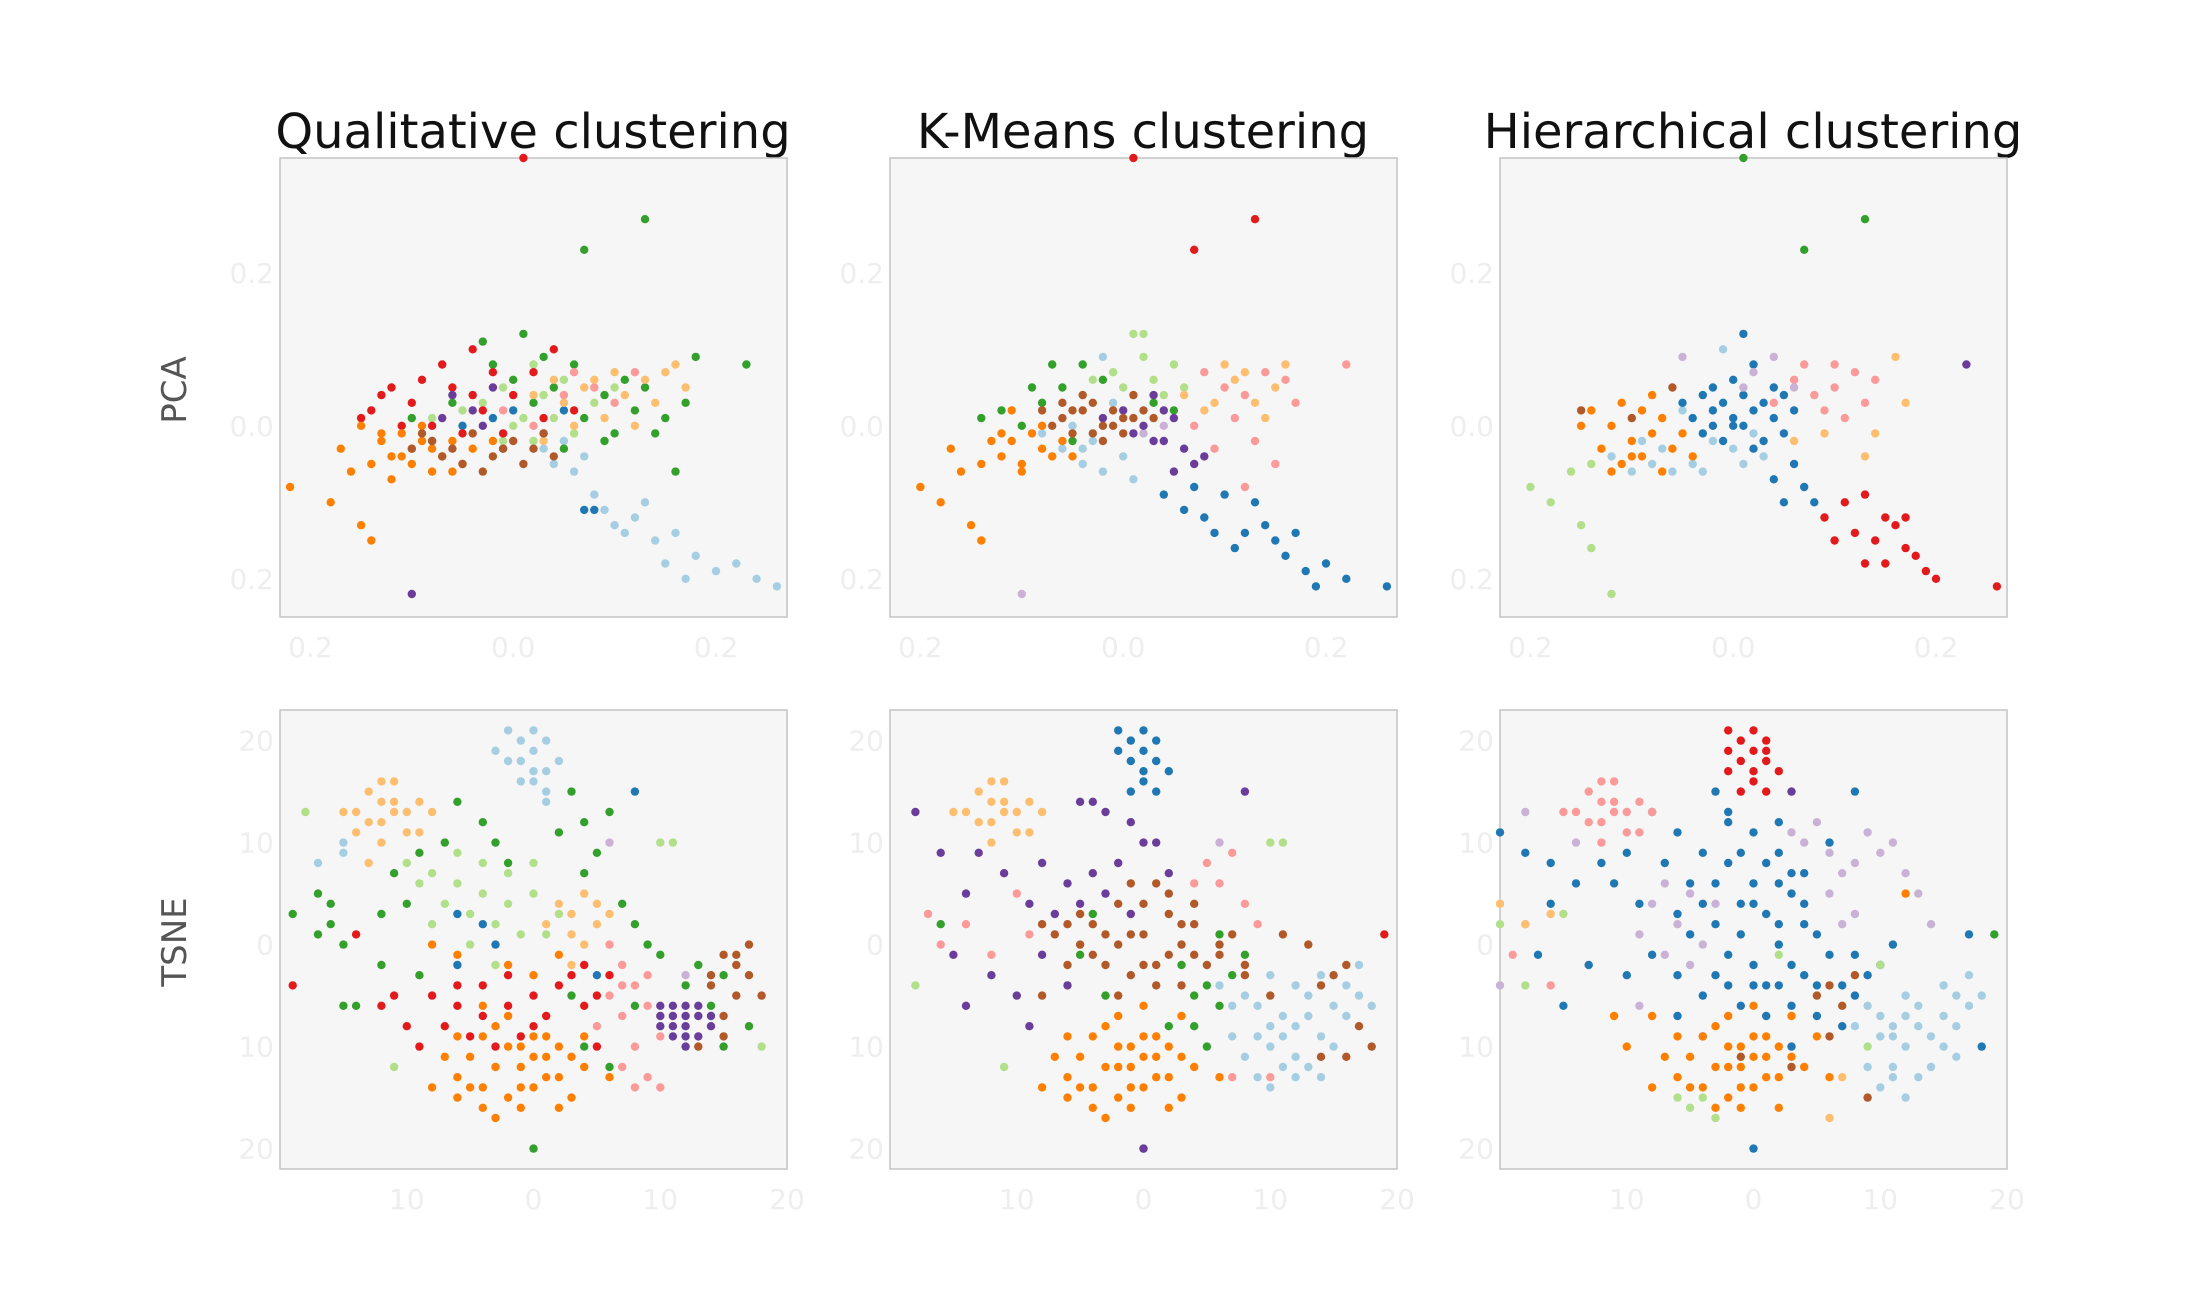 This screenshot has height=1300, width=2200. Describe the element at coordinates (1099, 955) in the screenshot. I see `cluster-light-green` at that location.